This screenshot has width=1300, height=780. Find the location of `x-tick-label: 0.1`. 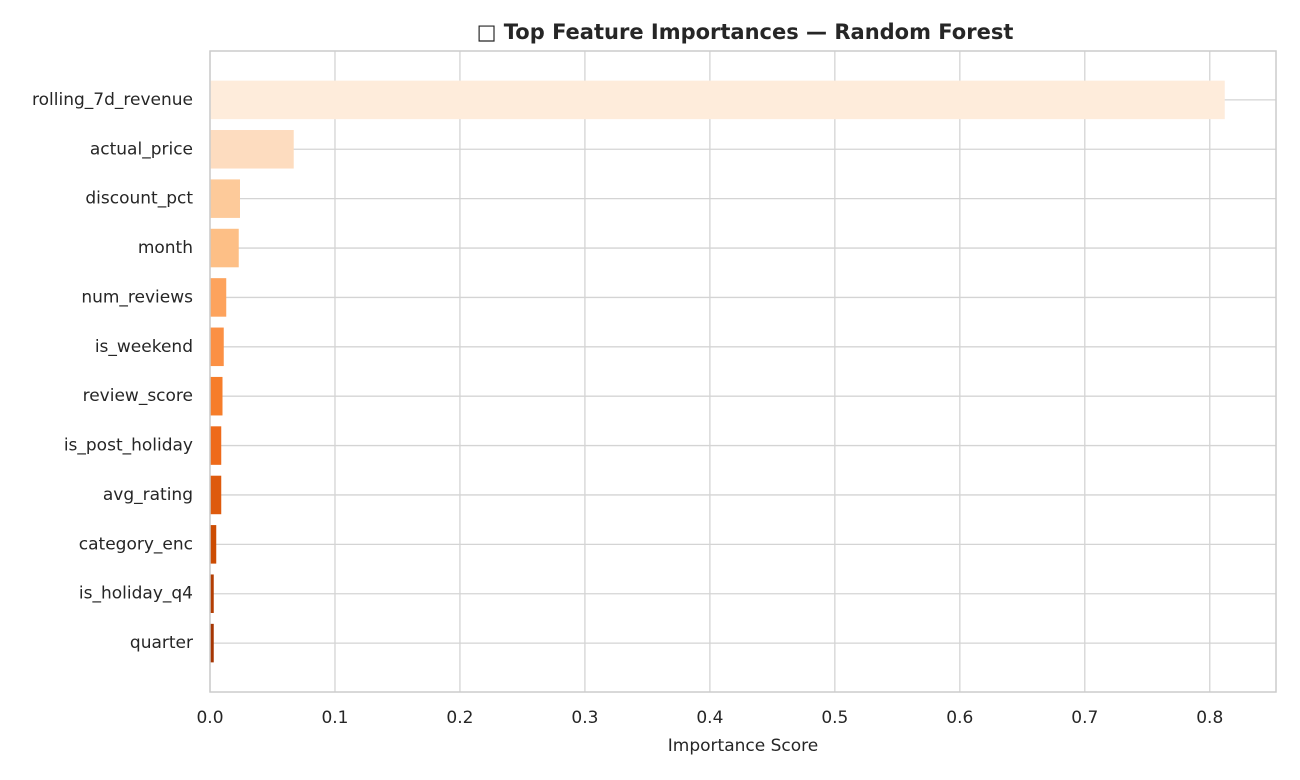

x-tick-label: 0.1 is located at coordinates (334, 718).